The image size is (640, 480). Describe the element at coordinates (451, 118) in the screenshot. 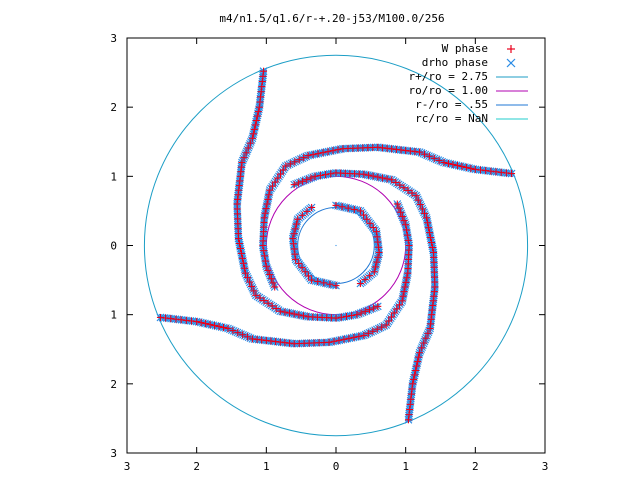

I see `legend-label-r-c: rc/ro = NaN` at that location.